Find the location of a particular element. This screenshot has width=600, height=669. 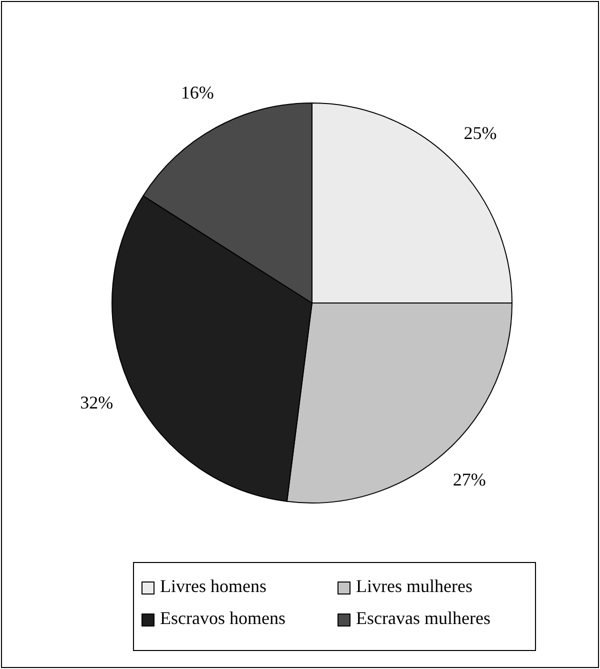

legend-label: Livres mulheres is located at coordinates (414, 586).